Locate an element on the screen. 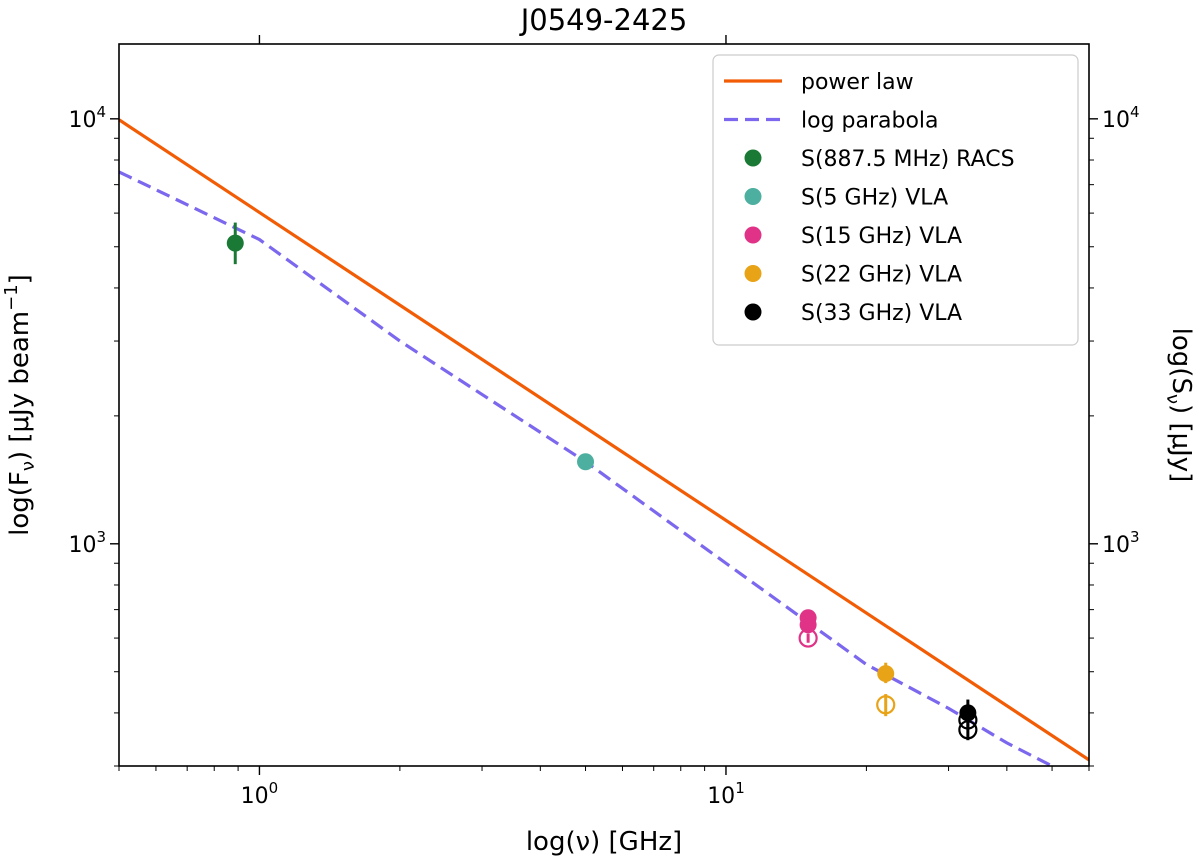 Image resolution: width=1200 pixels, height=859 pixels. legend-label: S(22 GHz) VLA is located at coordinates (881, 275).